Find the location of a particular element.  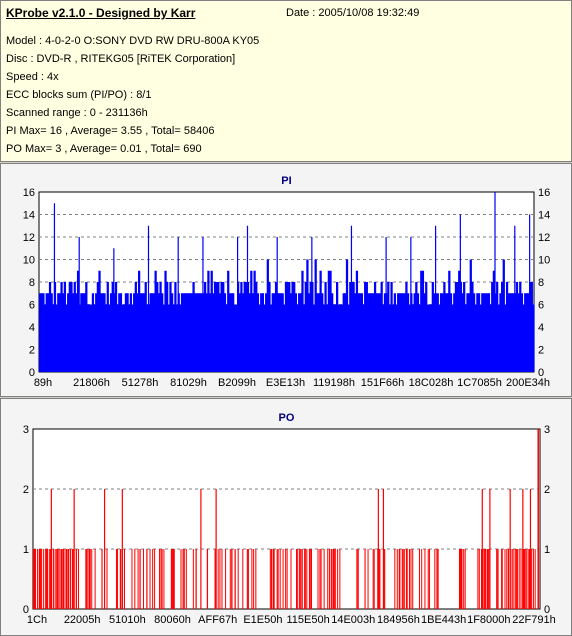

y-tick-label-left: 6 is located at coordinates (32, 306).